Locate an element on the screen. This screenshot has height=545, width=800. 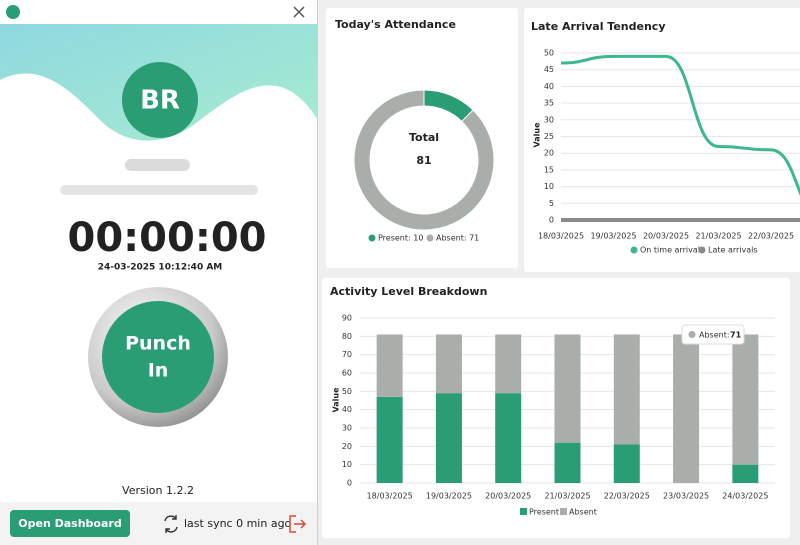
center-value: 81 is located at coordinates (423, 160).